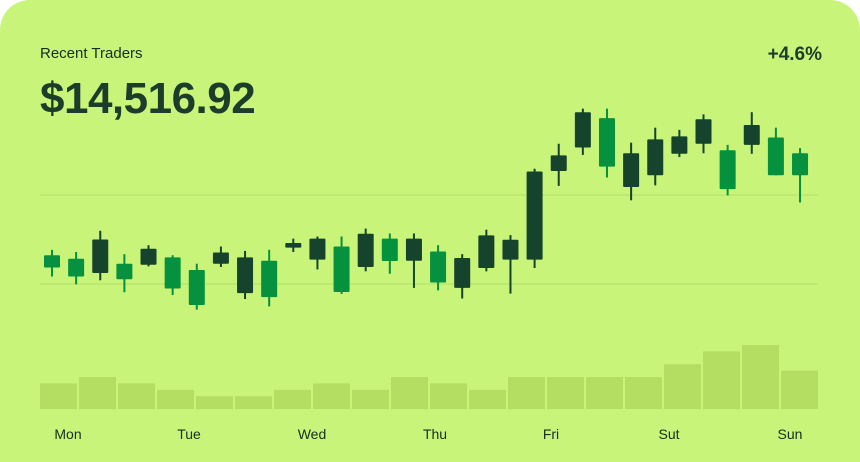 This screenshot has height=462, width=860. Describe the element at coordinates (790, 434) in the screenshot. I see `x-tick-label: Sun` at that location.